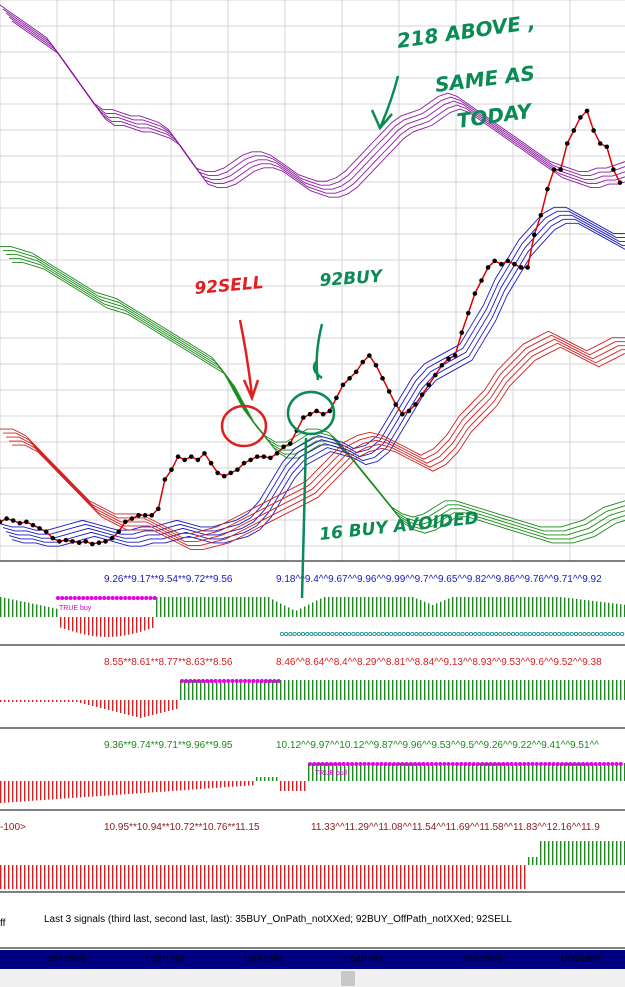 This screenshot has height=987, width=625. What do you see at coordinates (13, 827) in the screenshot?
I see `panel4-left-label: -100>` at bounding box center [13, 827].